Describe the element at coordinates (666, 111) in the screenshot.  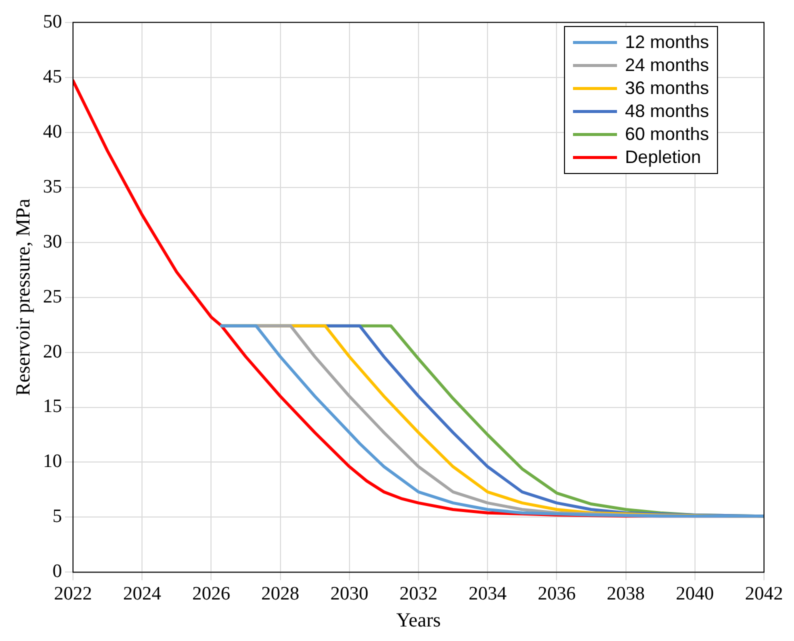
I see `legend-label: 48 months` at that location.